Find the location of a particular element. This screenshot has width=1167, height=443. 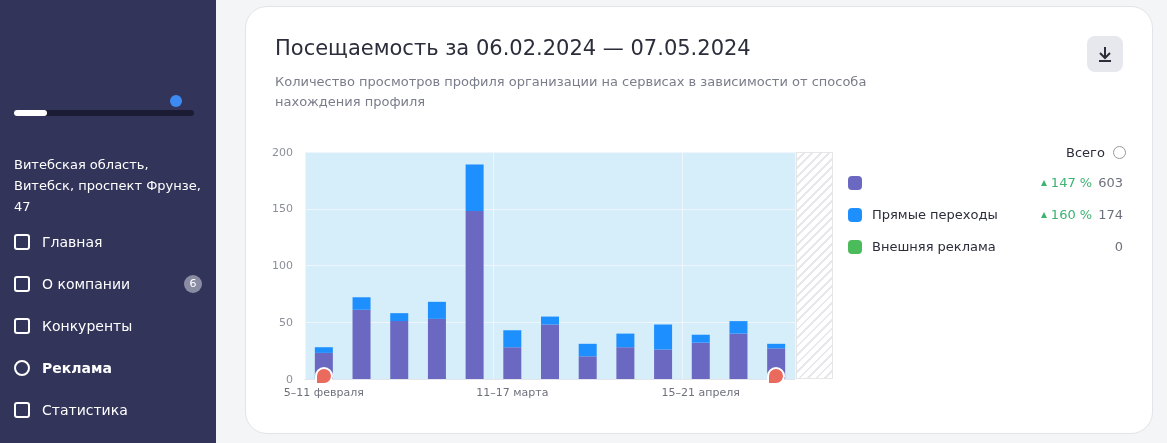

legend-label: Внешняя реклама is located at coordinates (934, 246).